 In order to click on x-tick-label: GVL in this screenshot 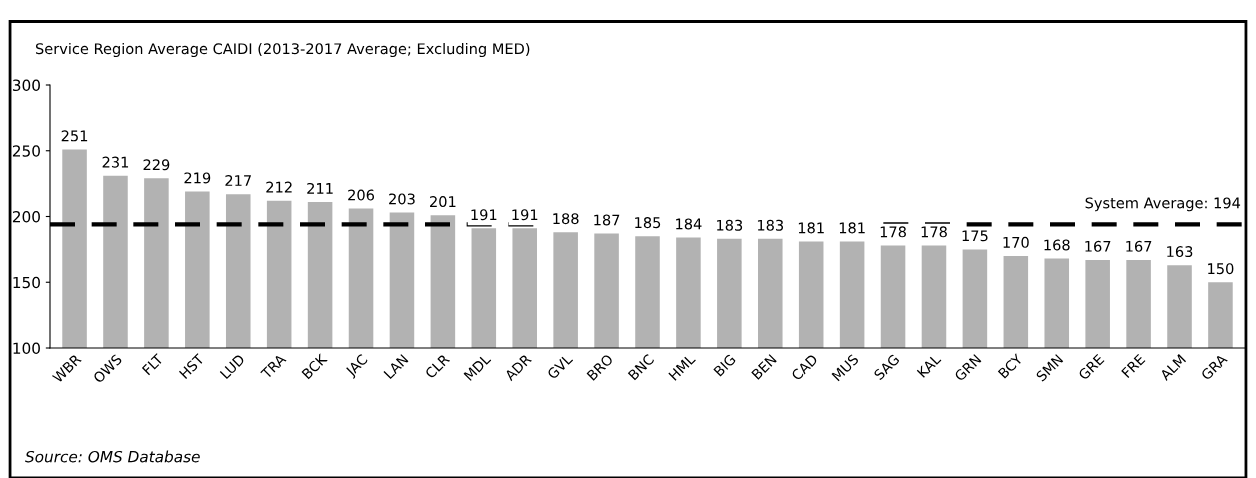, I will do `click(560, 366)`.